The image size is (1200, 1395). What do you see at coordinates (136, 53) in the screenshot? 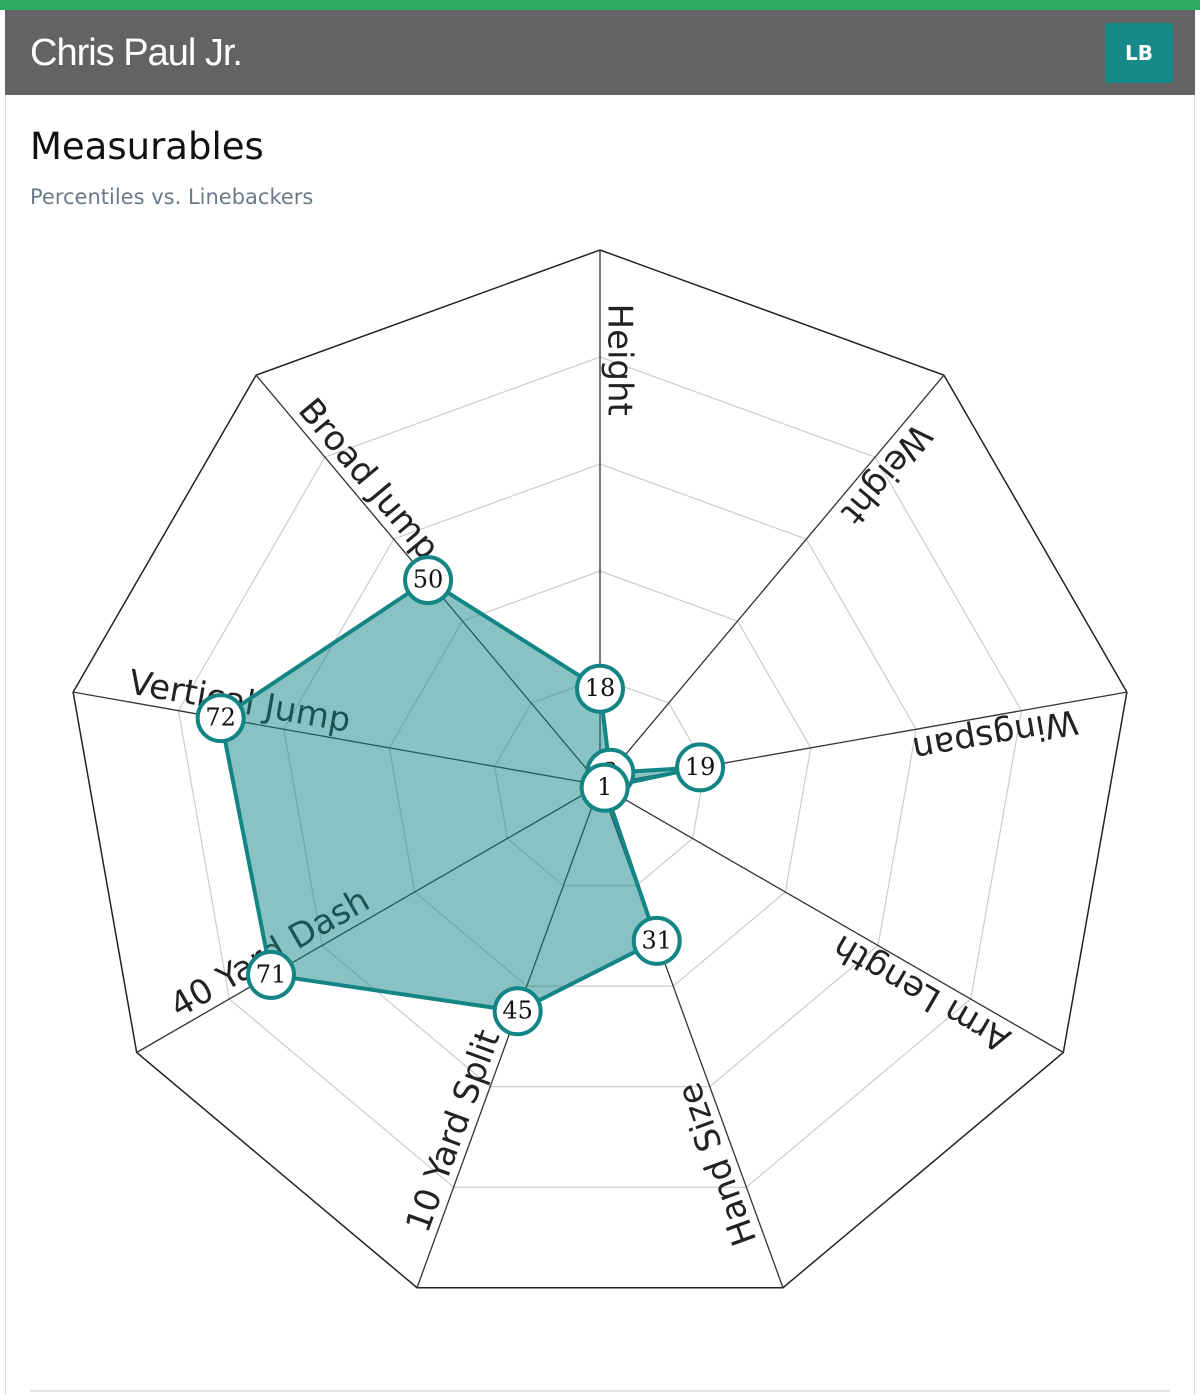
I see `player-name: Chris Paul Jr.` at bounding box center [136, 53].